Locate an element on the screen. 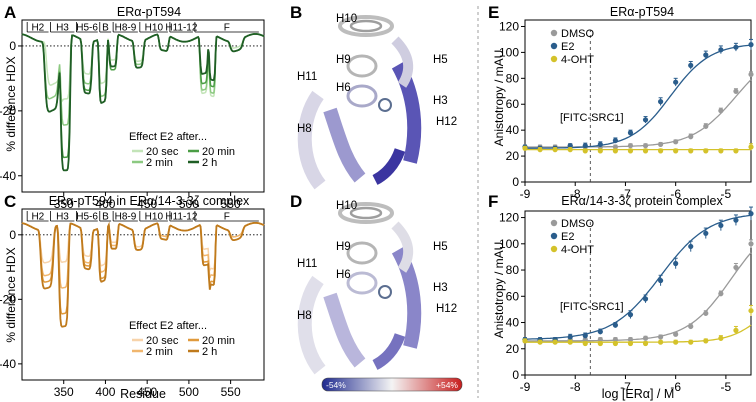  hdx-c-xtick-label-550: 550 is located at coordinates (231, 392).